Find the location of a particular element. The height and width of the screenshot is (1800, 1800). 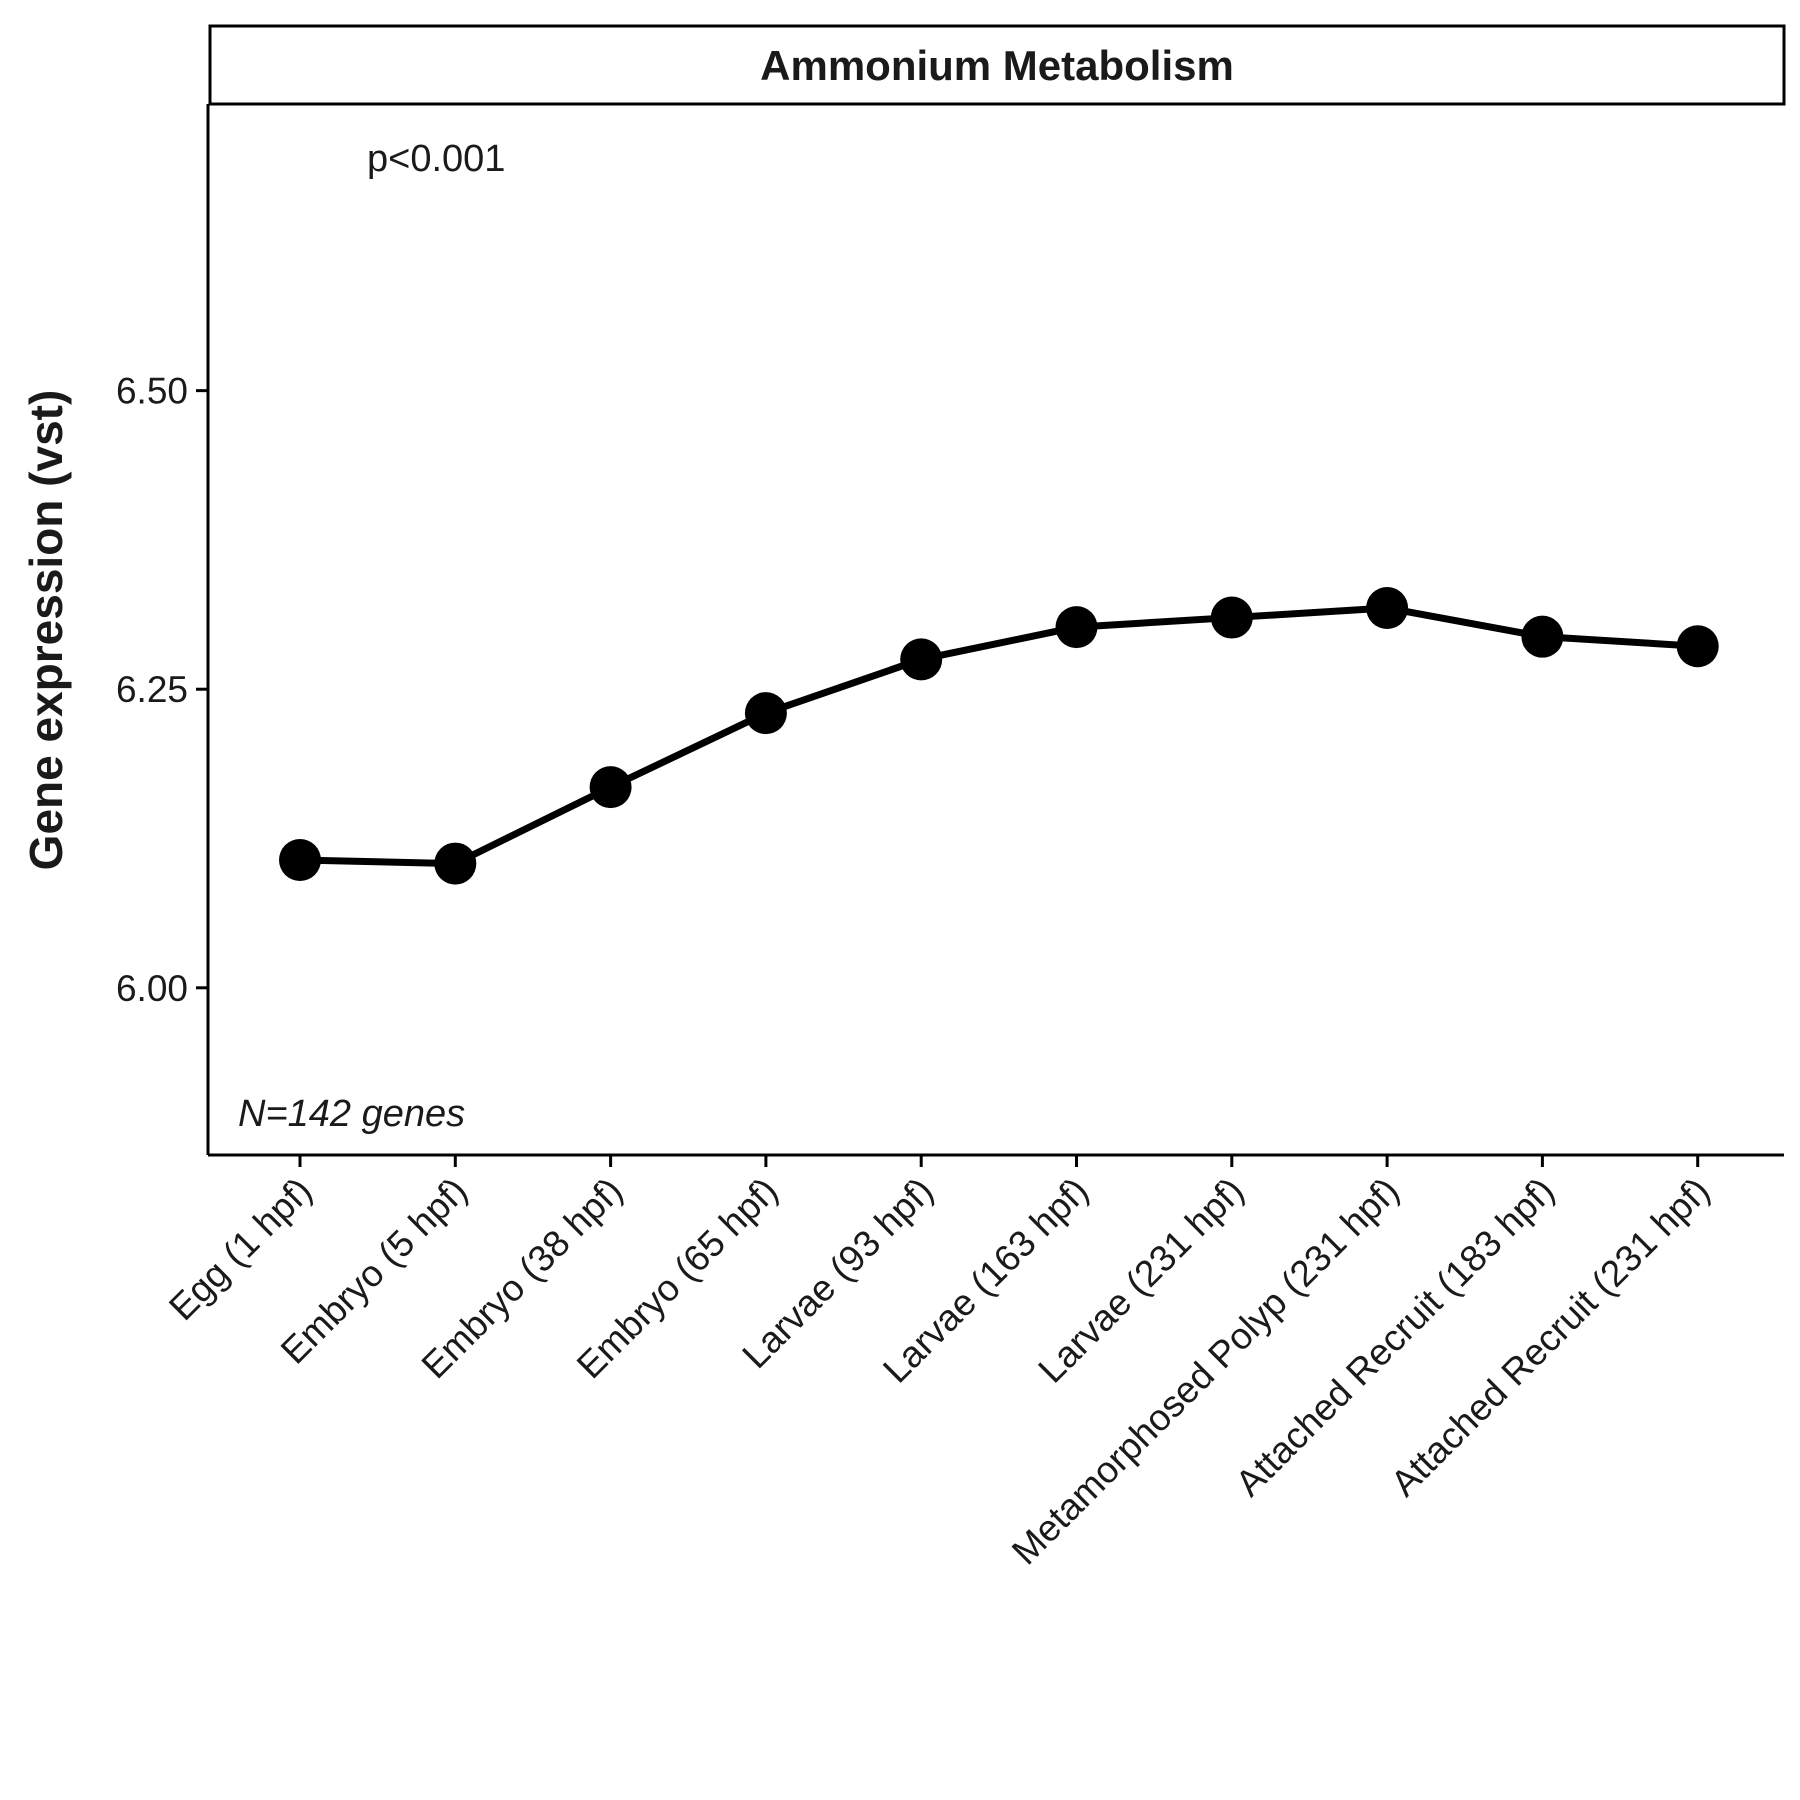

pvalue-annotation: p<0.001 is located at coordinates (436, 159).